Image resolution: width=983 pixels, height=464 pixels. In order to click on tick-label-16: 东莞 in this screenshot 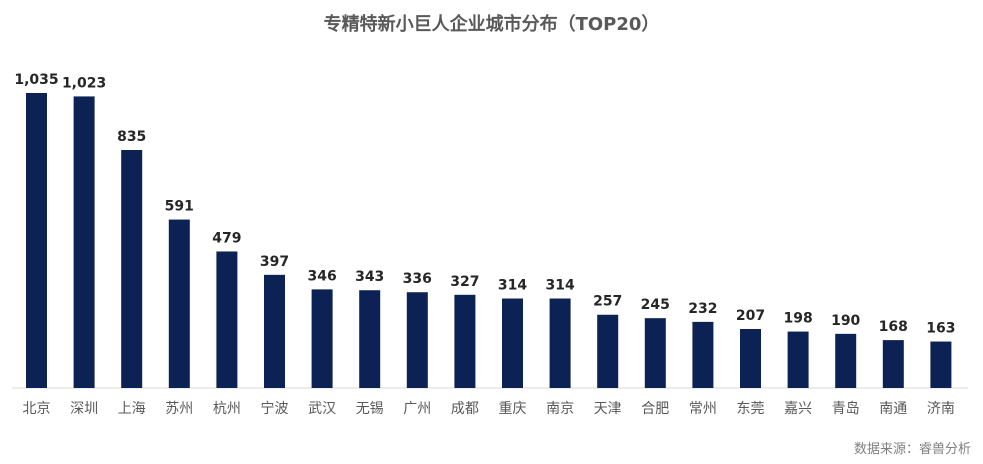, I will do `click(751, 409)`.